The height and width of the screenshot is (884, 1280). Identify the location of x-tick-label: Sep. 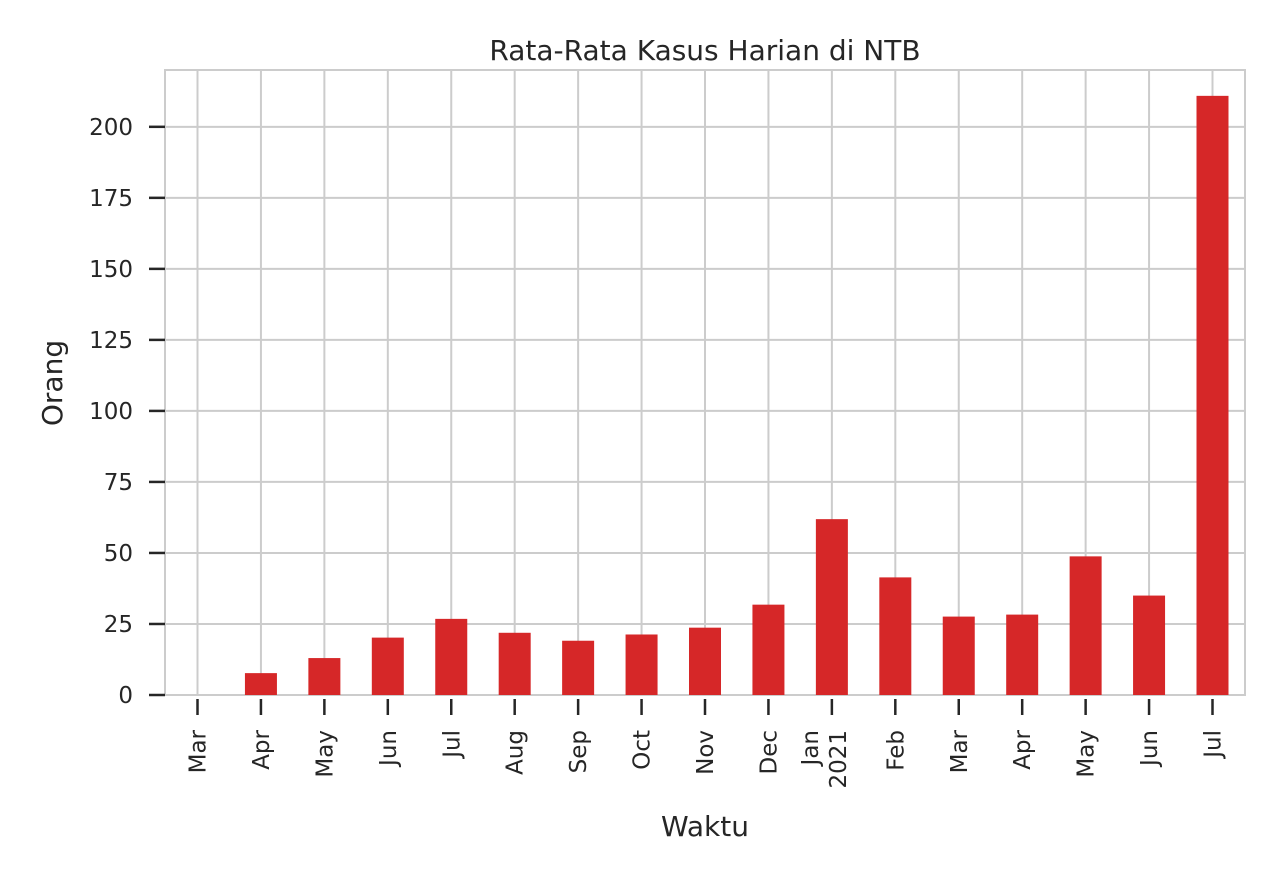
(579, 751).